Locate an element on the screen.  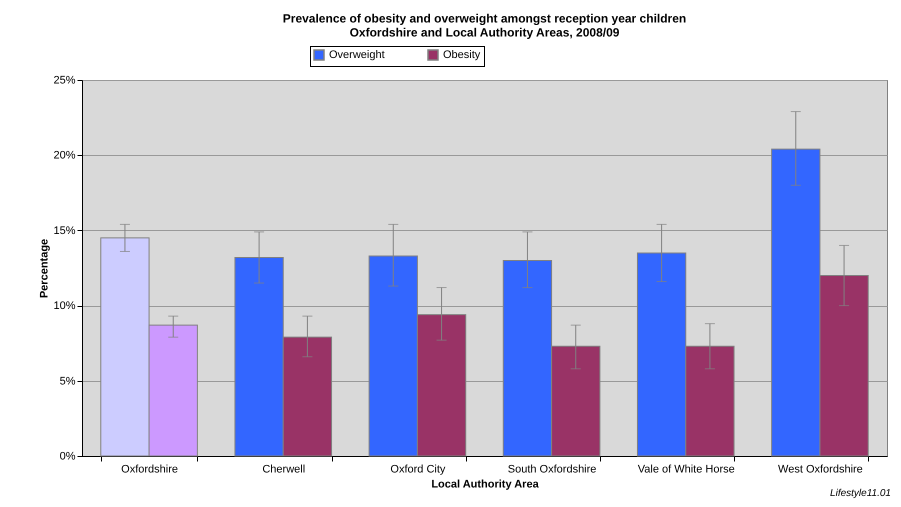
x-tick-label: West Oxfordshire is located at coordinates (820, 470).